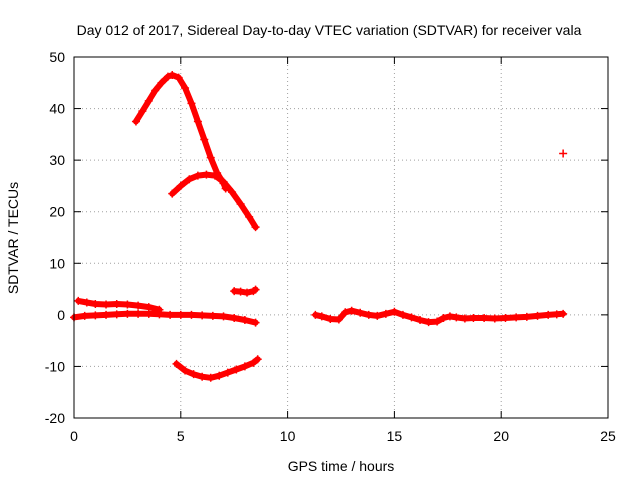 Image resolution: width=640 pixels, height=480 pixels. I want to click on series-isolated-point, so click(563, 153).